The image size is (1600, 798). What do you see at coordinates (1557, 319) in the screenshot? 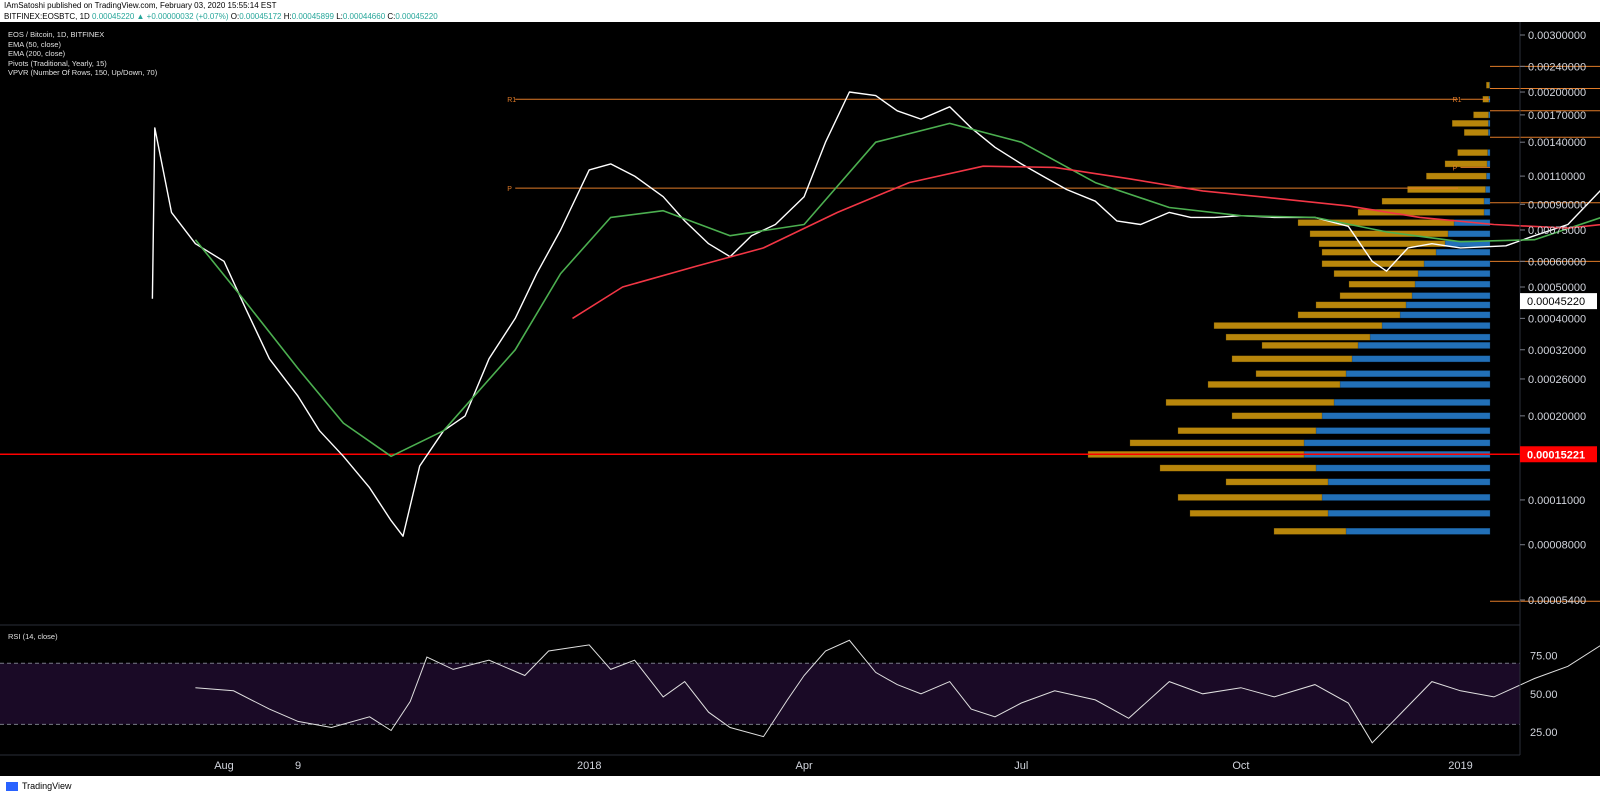
I see `y-axis-tick-label: 0.00040000` at bounding box center [1557, 319].